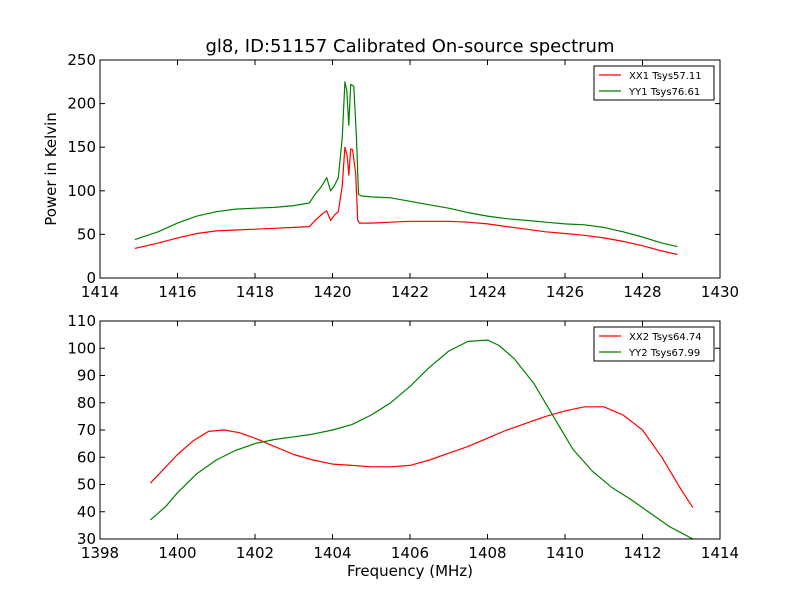 This screenshot has width=800, height=600. What do you see at coordinates (410, 571) in the screenshot?
I see `x-axis-label: Frequency (MHz)` at bounding box center [410, 571].